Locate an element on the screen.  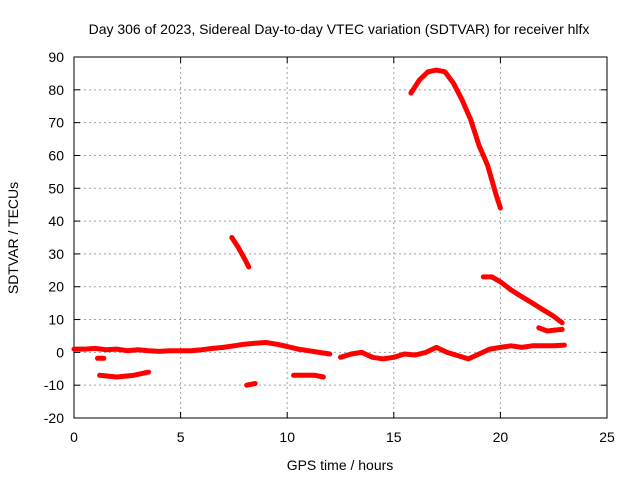
track-minus-seven is located at coordinates (124, 374).